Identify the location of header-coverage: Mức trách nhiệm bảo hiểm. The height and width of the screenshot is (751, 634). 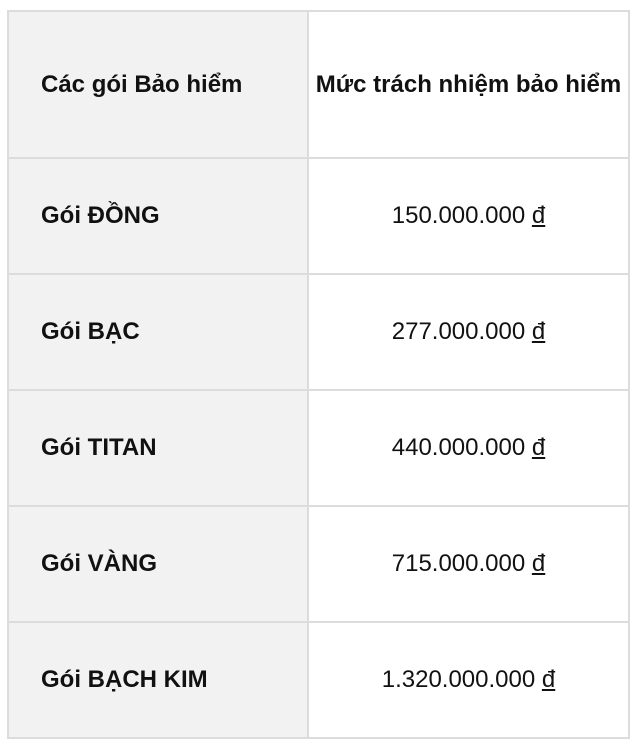
(468, 84).